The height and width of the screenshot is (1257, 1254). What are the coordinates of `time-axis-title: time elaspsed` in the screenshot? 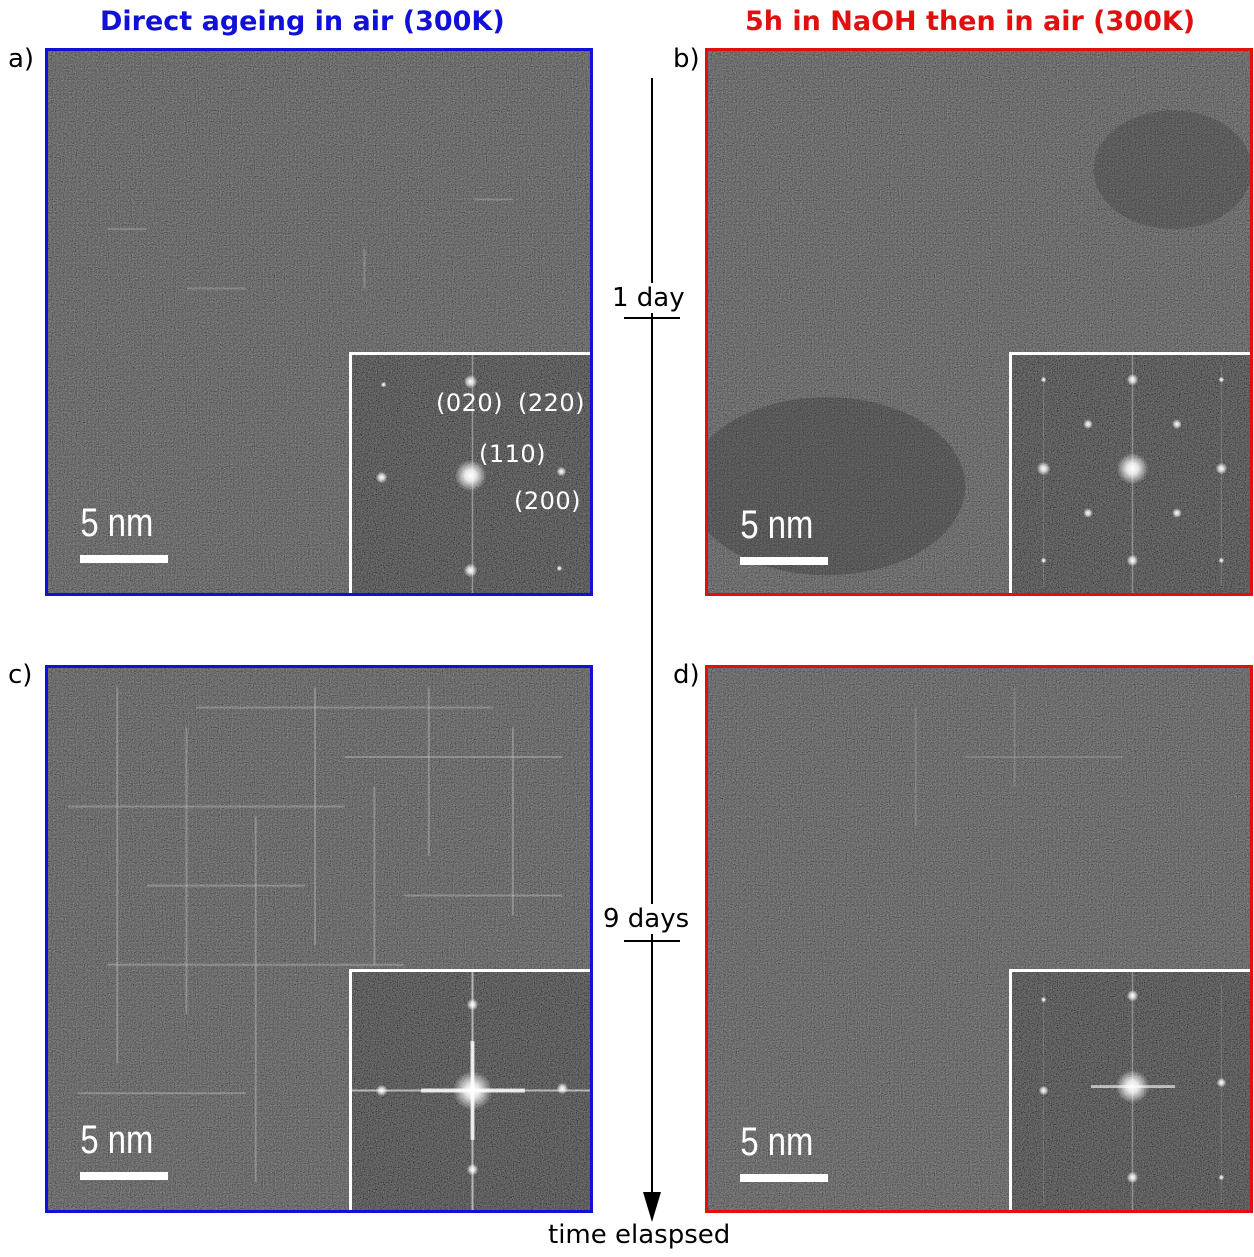 It's located at (639, 1235).